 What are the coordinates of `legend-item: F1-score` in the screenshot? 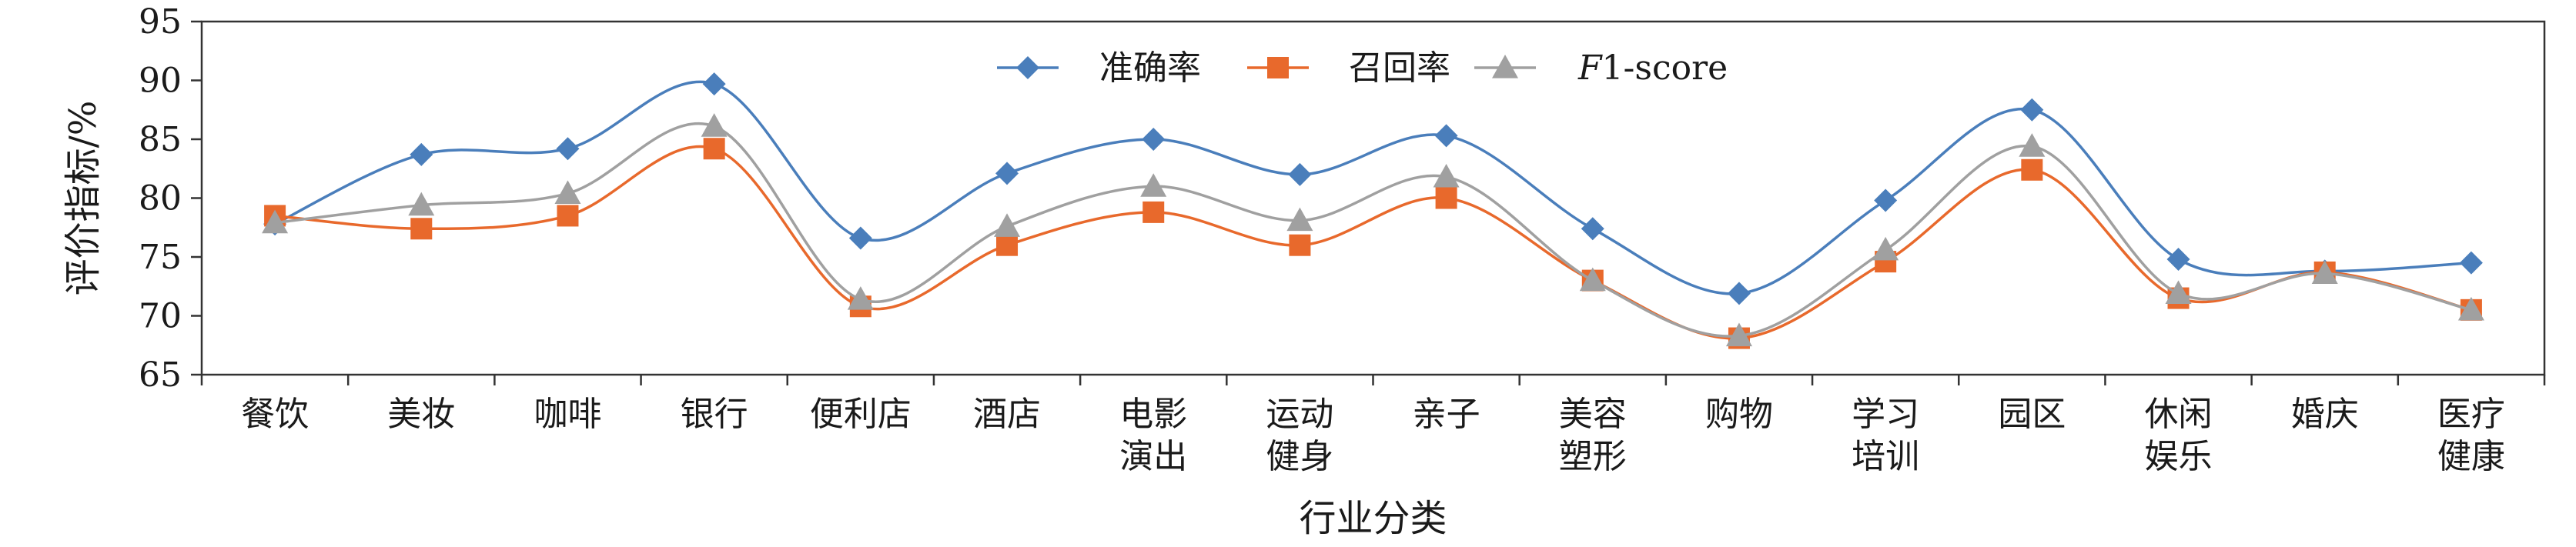 It's located at (1601, 68).